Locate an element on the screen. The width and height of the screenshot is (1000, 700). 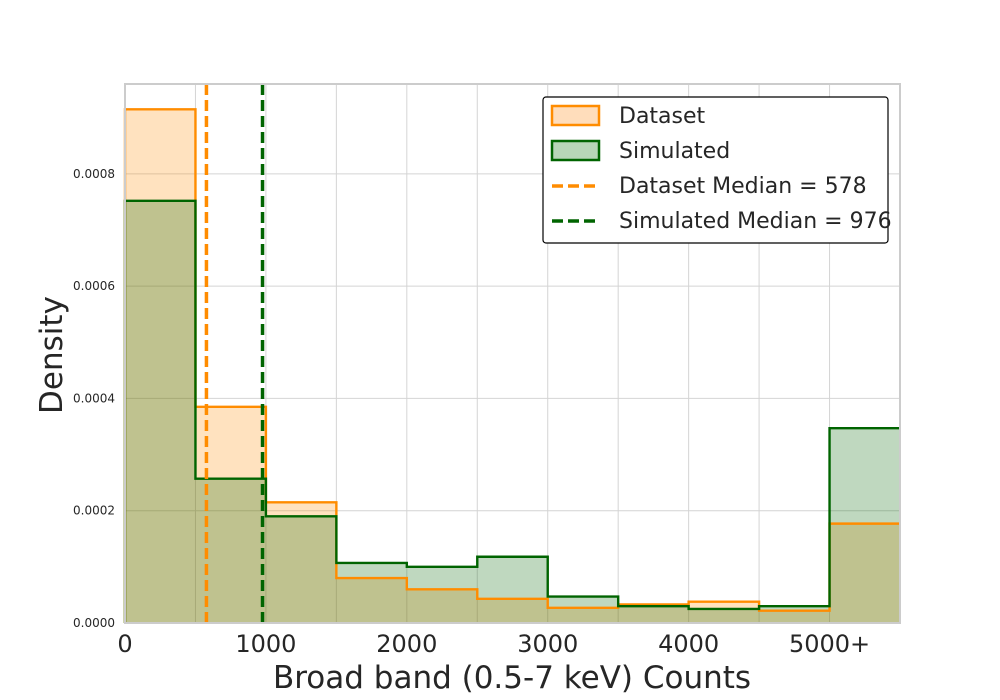
x-tick-label: 1000 is located at coordinates (265, 644).